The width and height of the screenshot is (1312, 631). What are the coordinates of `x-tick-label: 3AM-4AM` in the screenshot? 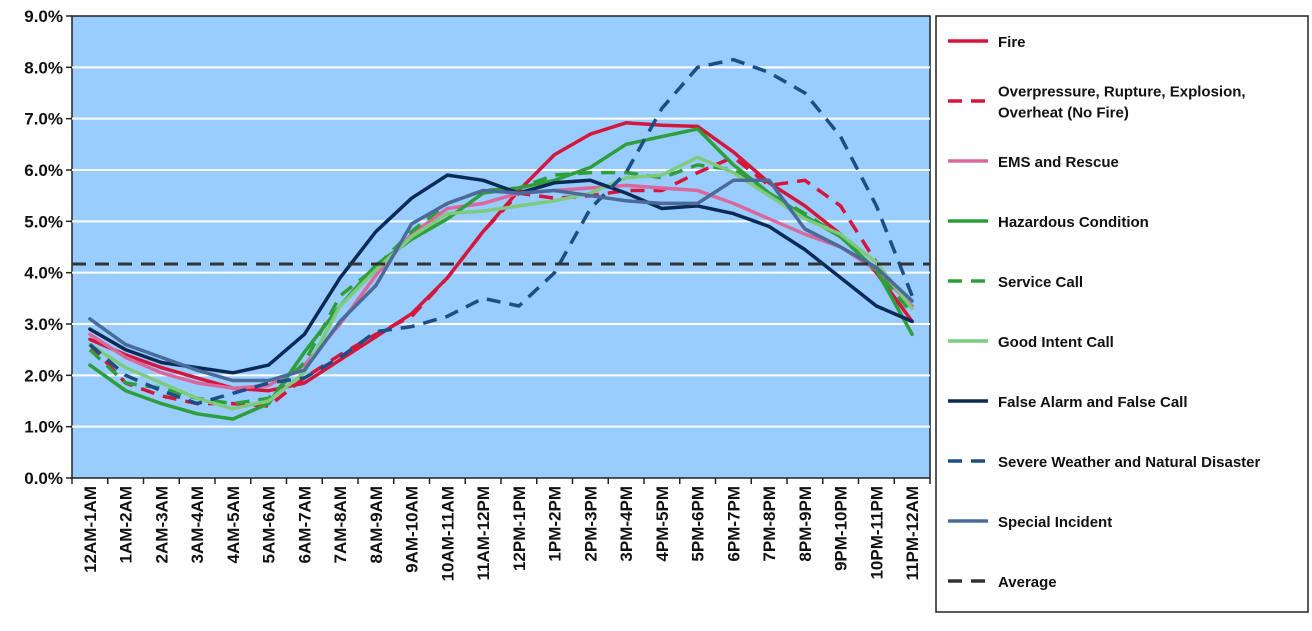 It's located at (197, 524).